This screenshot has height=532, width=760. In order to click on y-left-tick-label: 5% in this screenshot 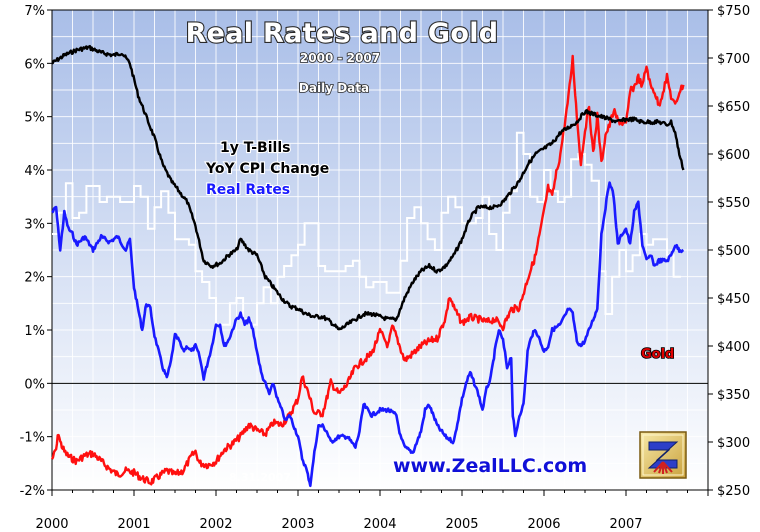, I will do `click(34, 118)`.